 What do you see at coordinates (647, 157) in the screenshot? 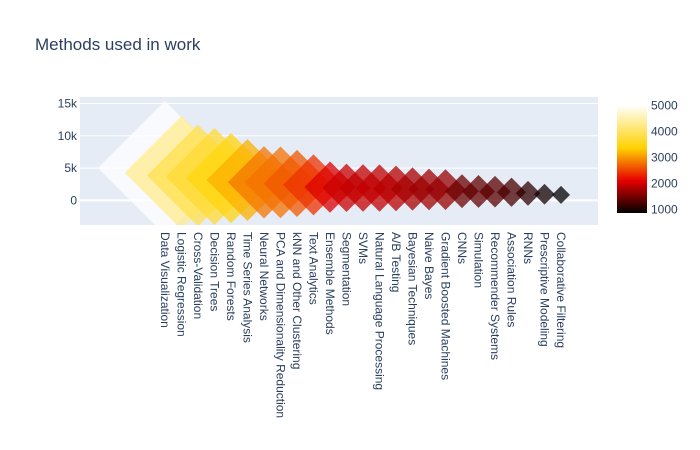
I see `colorbar: 1000 2000 3000 4000 5000` at bounding box center [647, 157].